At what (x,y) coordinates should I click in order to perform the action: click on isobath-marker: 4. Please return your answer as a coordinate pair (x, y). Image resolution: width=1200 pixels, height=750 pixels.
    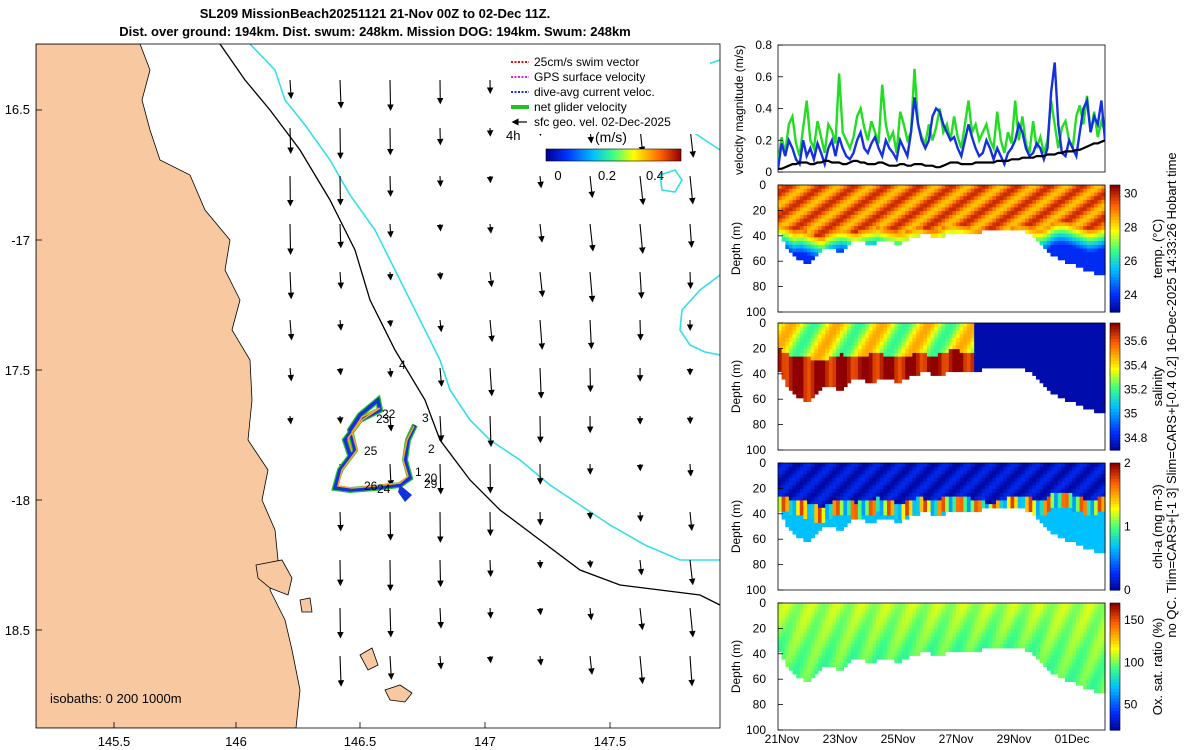
    Looking at the image, I should click on (402, 365).